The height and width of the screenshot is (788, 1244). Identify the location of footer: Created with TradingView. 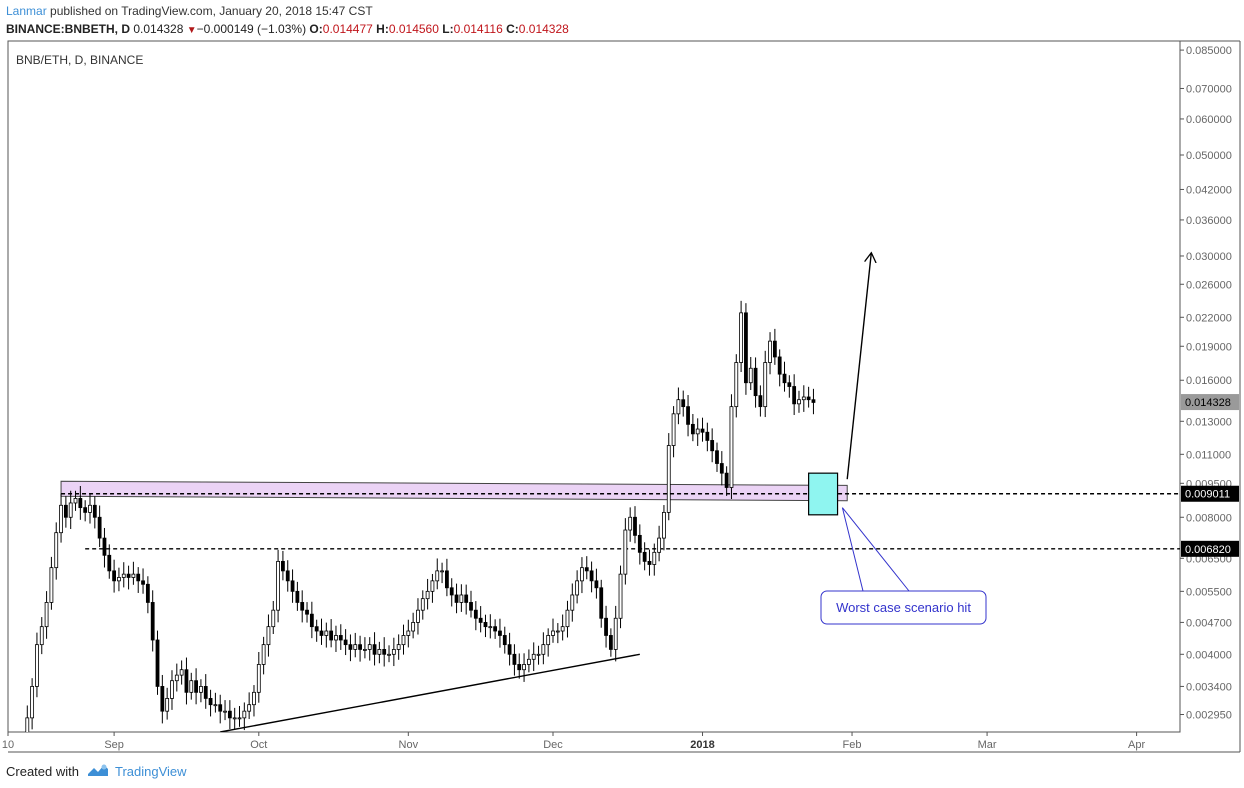
(96, 771).